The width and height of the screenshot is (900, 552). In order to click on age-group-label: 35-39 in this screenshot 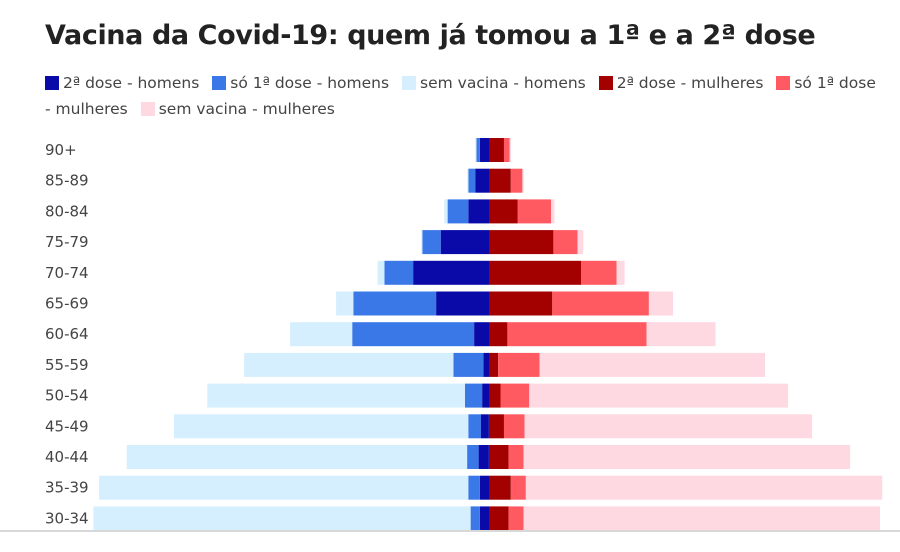, I will do `click(67, 488)`.